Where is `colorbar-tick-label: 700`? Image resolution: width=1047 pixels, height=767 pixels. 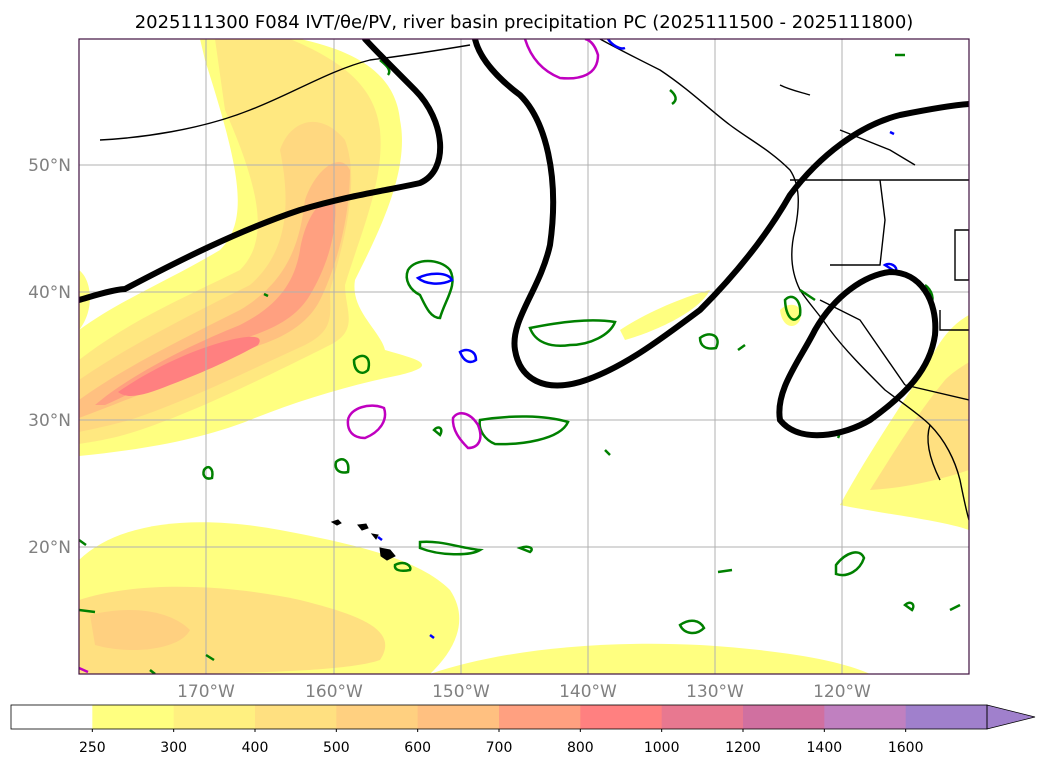 colorbar-tick-label: 700 is located at coordinates (499, 748).